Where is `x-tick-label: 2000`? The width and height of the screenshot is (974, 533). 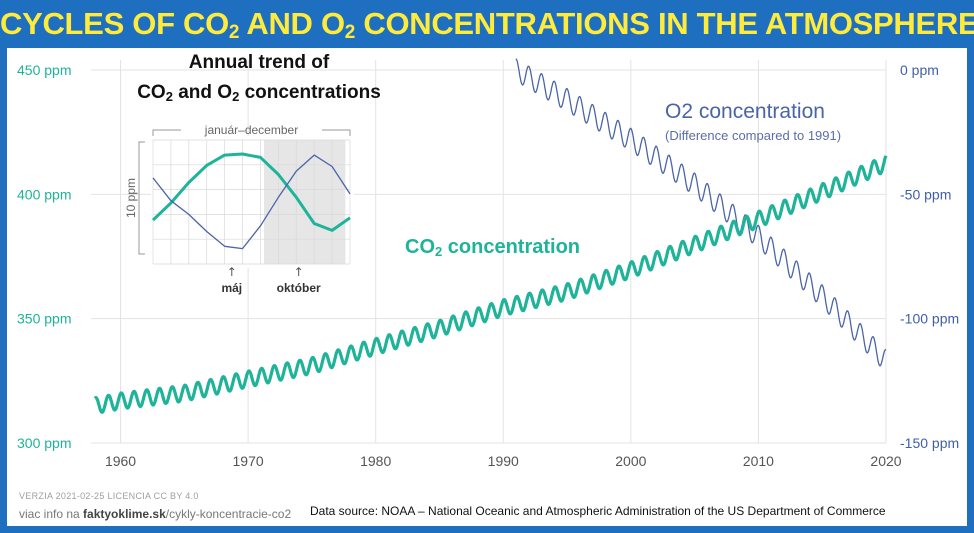 x-tick-label: 2000 is located at coordinates (630, 461).